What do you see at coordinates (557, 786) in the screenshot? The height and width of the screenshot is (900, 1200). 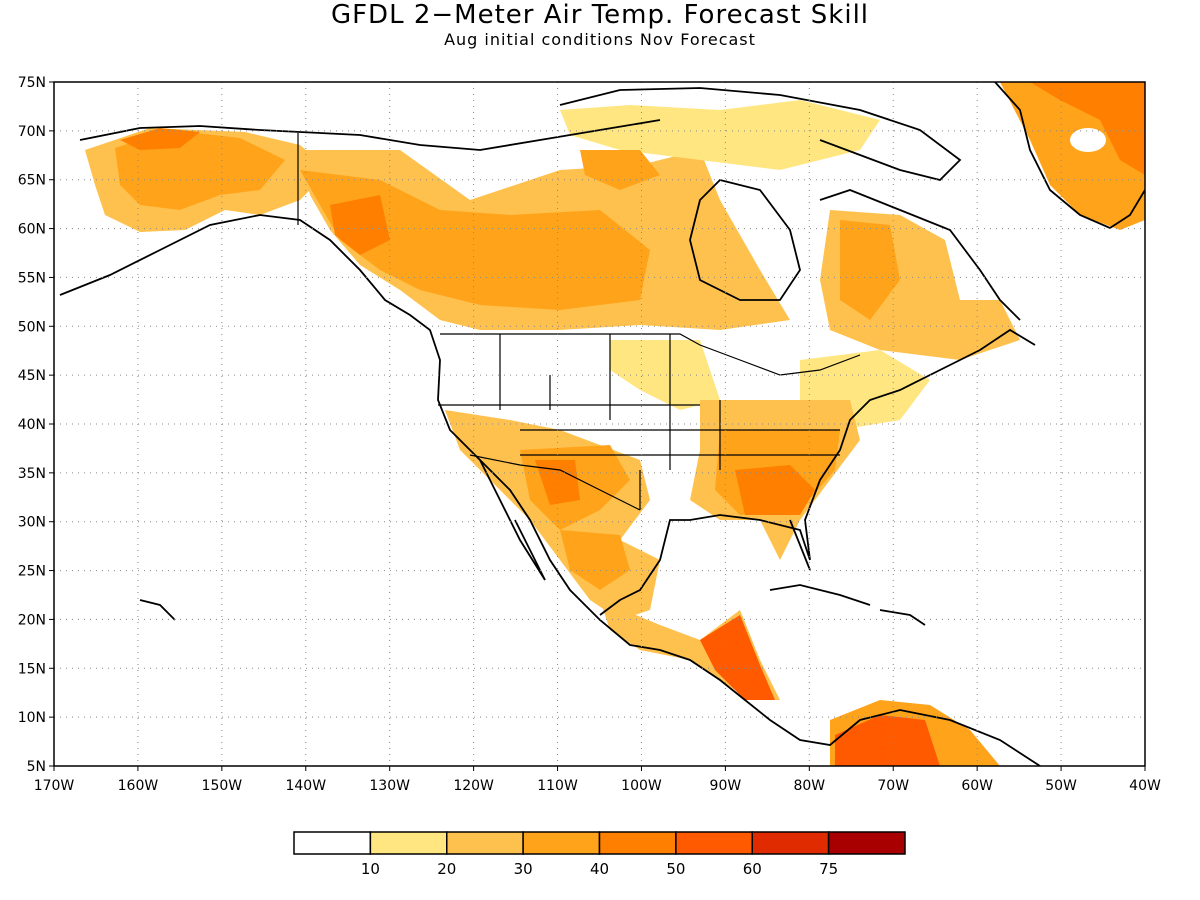 I see `x-tick-label: 110W` at bounding box center [557, 786].